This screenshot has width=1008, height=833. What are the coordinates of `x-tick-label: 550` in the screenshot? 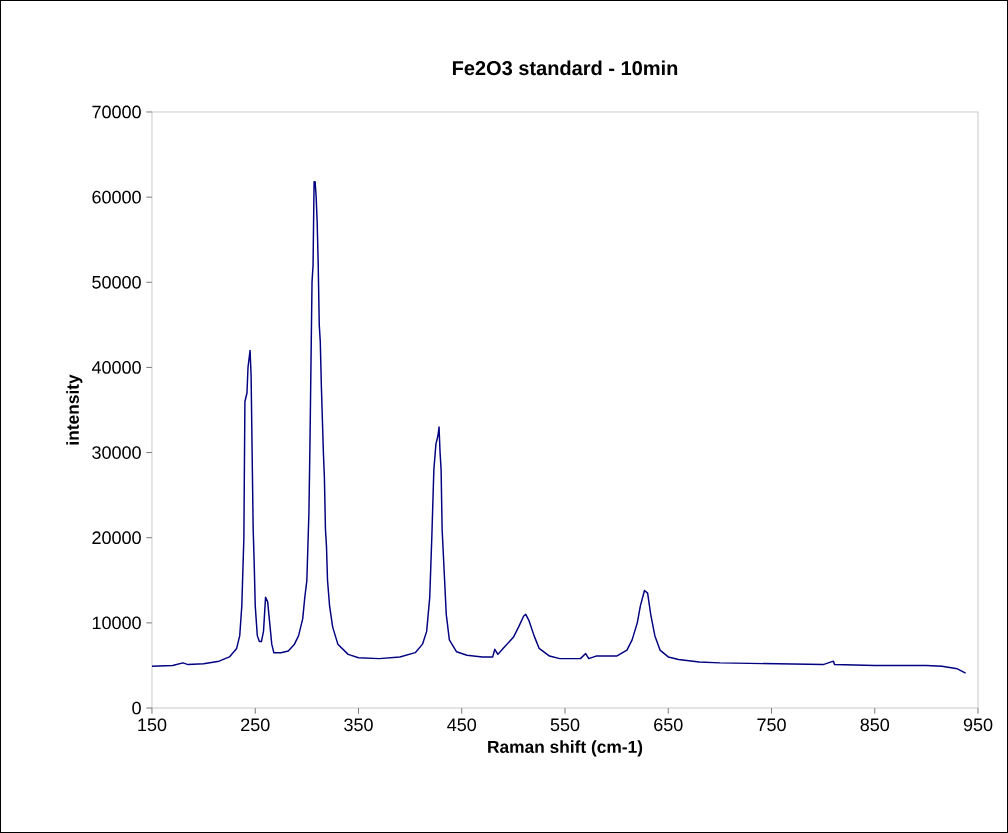 It's located at (565, 725).